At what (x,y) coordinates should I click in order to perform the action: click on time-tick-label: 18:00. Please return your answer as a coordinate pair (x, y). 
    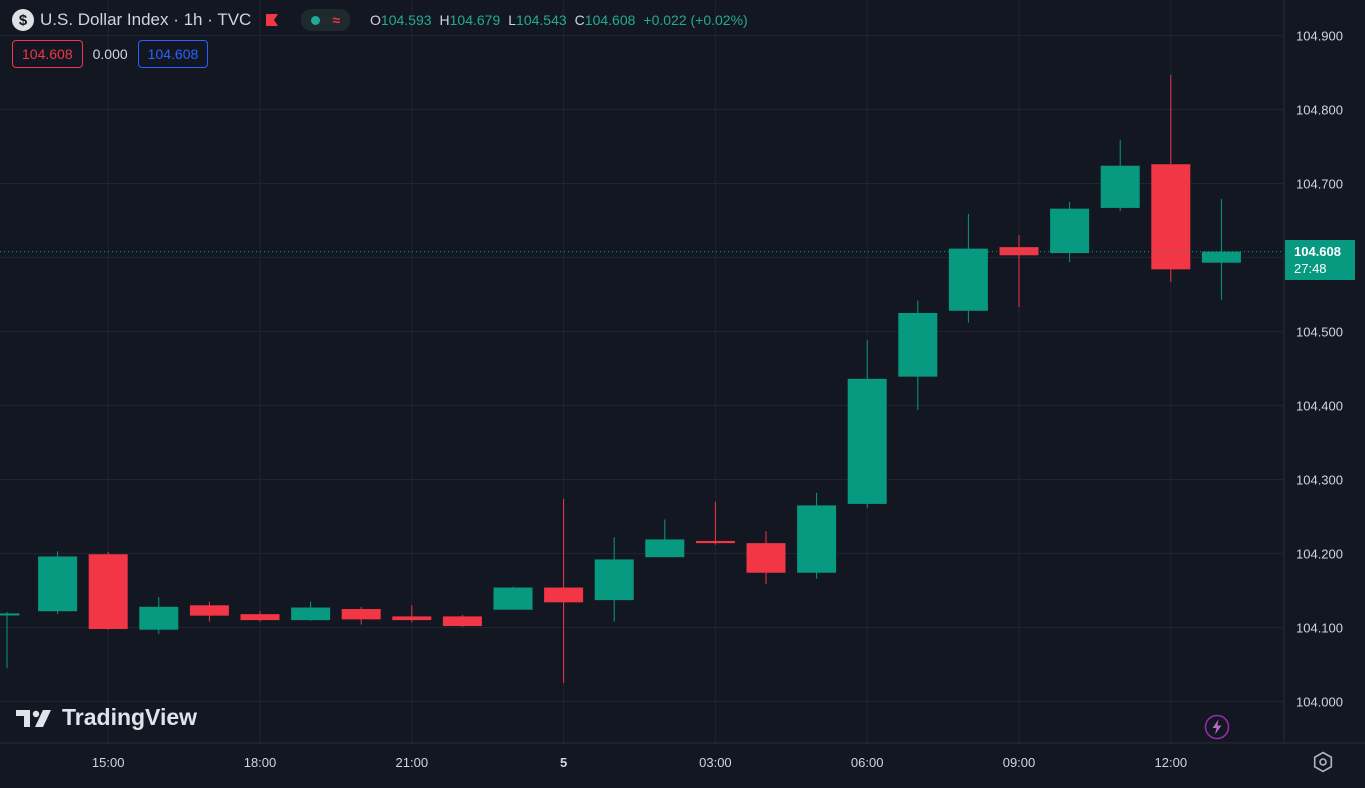
    Looking at the image, I should click on (260, 762).